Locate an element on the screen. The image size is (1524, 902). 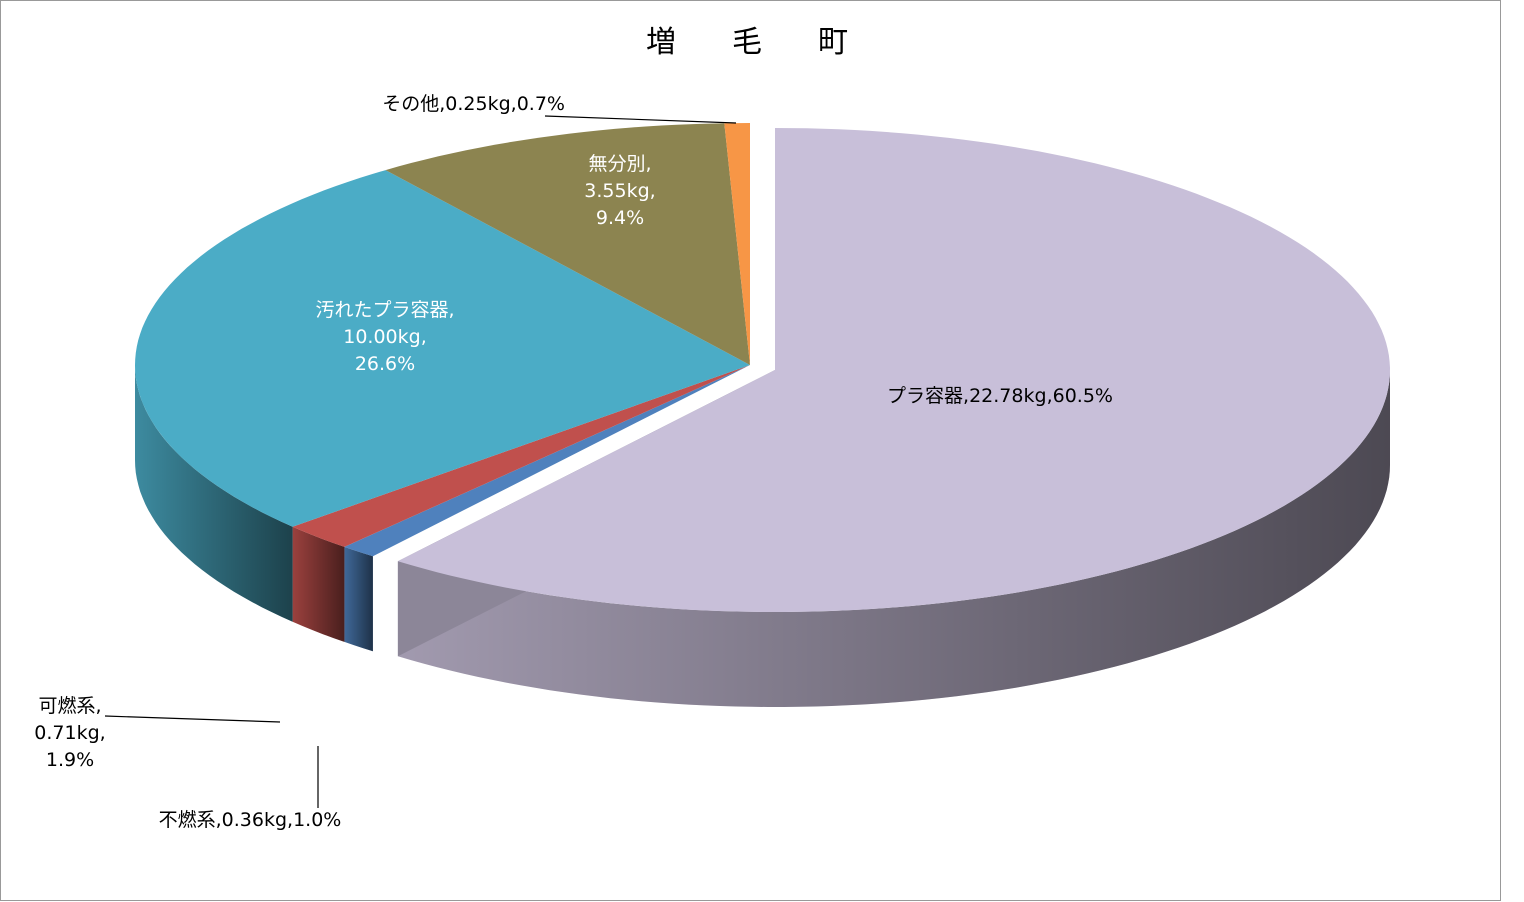
label-part: 22.78kg is located at coordinates (1007, 396).